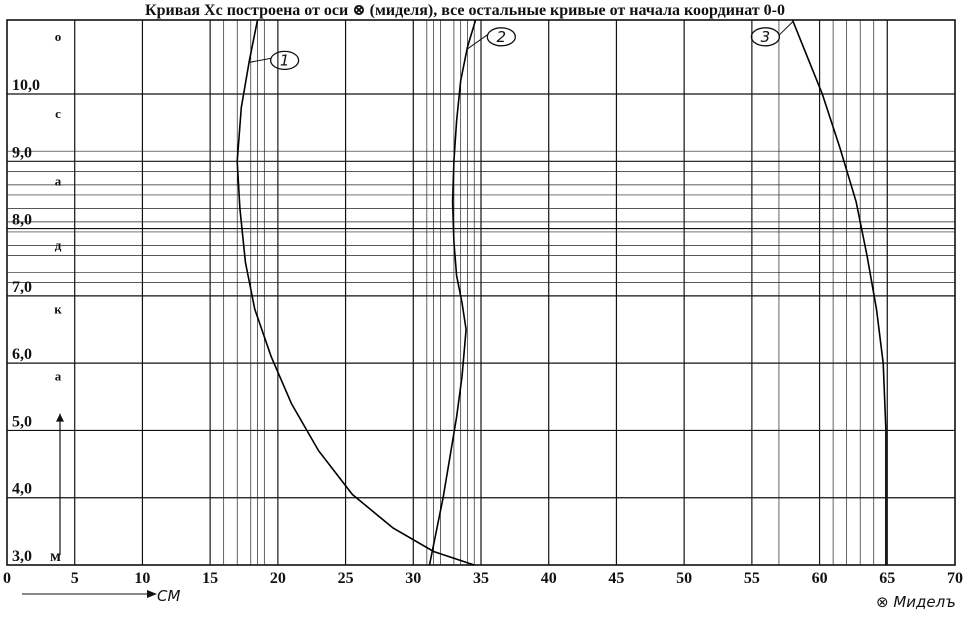  I want to click on up-arrow-head, so click(60, 417).